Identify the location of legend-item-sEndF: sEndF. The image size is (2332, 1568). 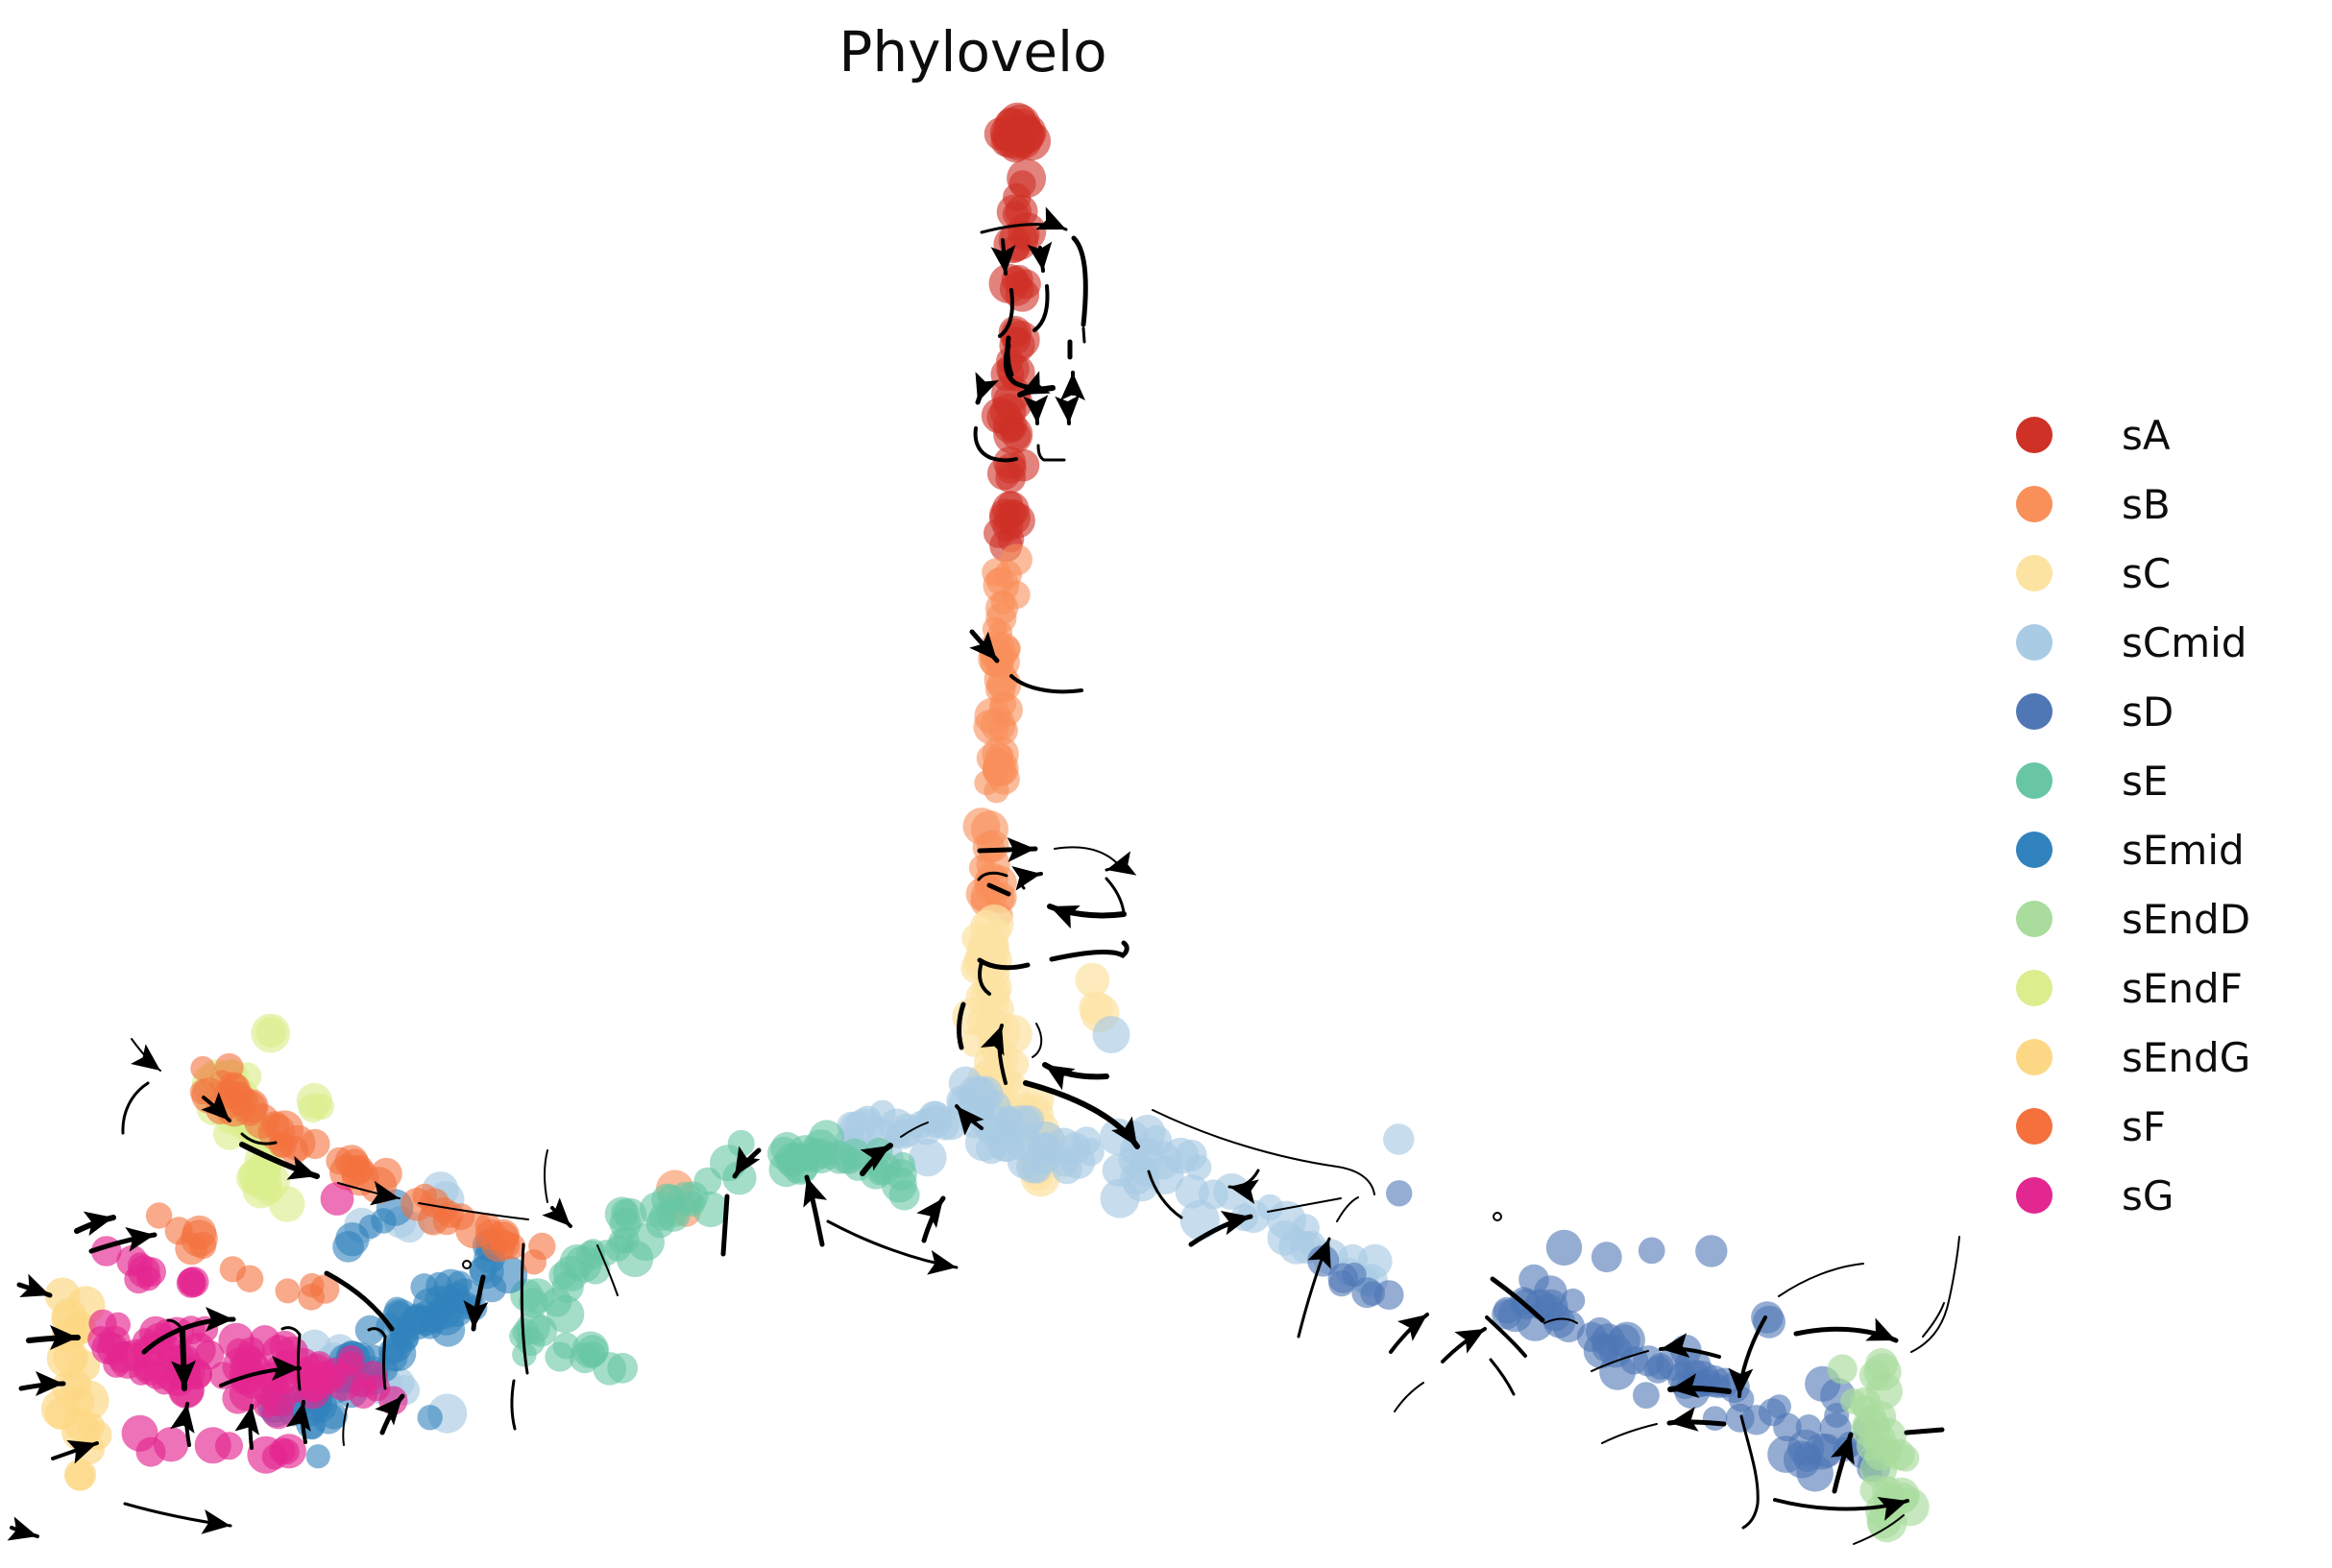
(2133, 988).